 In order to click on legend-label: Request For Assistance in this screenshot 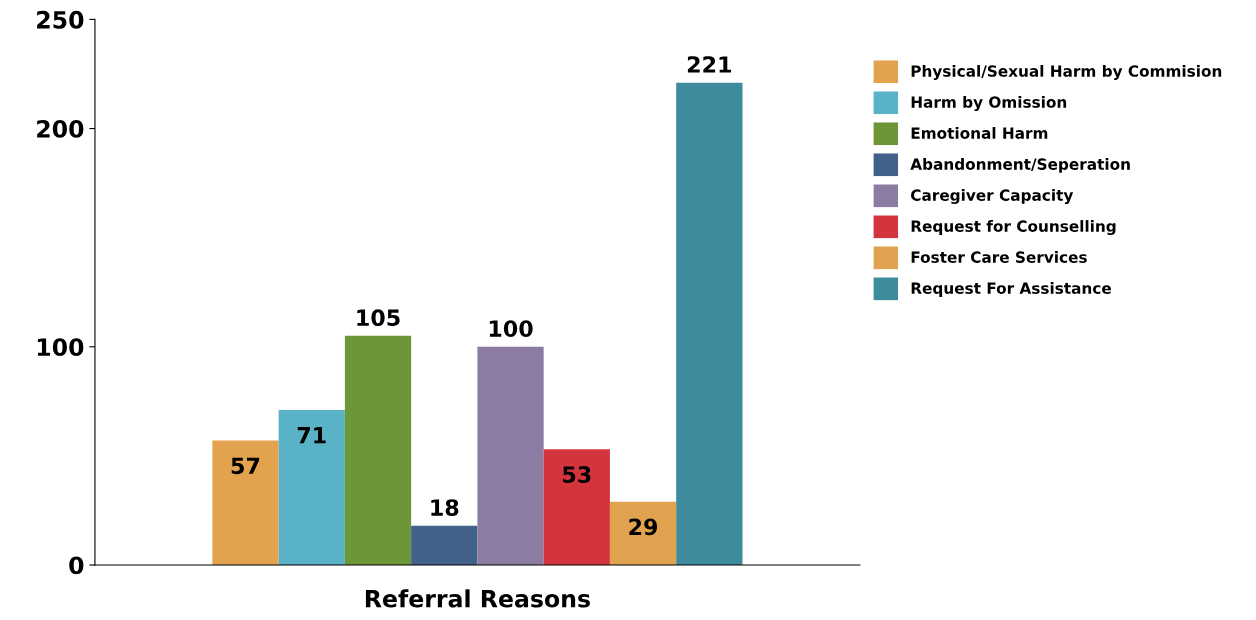, I will do `click(1011, 289)`.